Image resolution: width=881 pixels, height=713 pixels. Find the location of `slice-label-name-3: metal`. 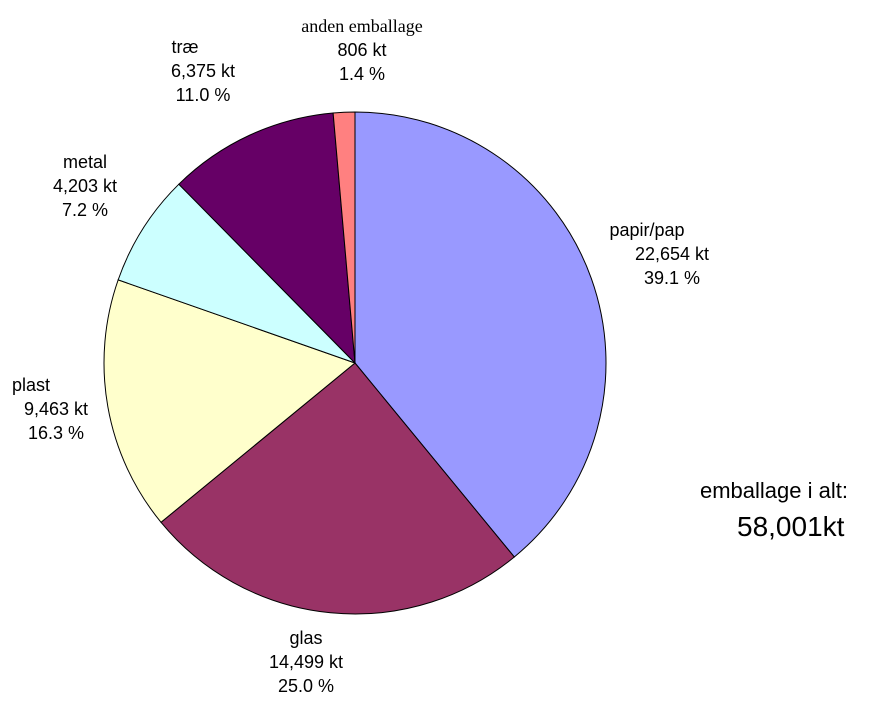

slice-label-name-3: metal is located at coordinates (85, 162).